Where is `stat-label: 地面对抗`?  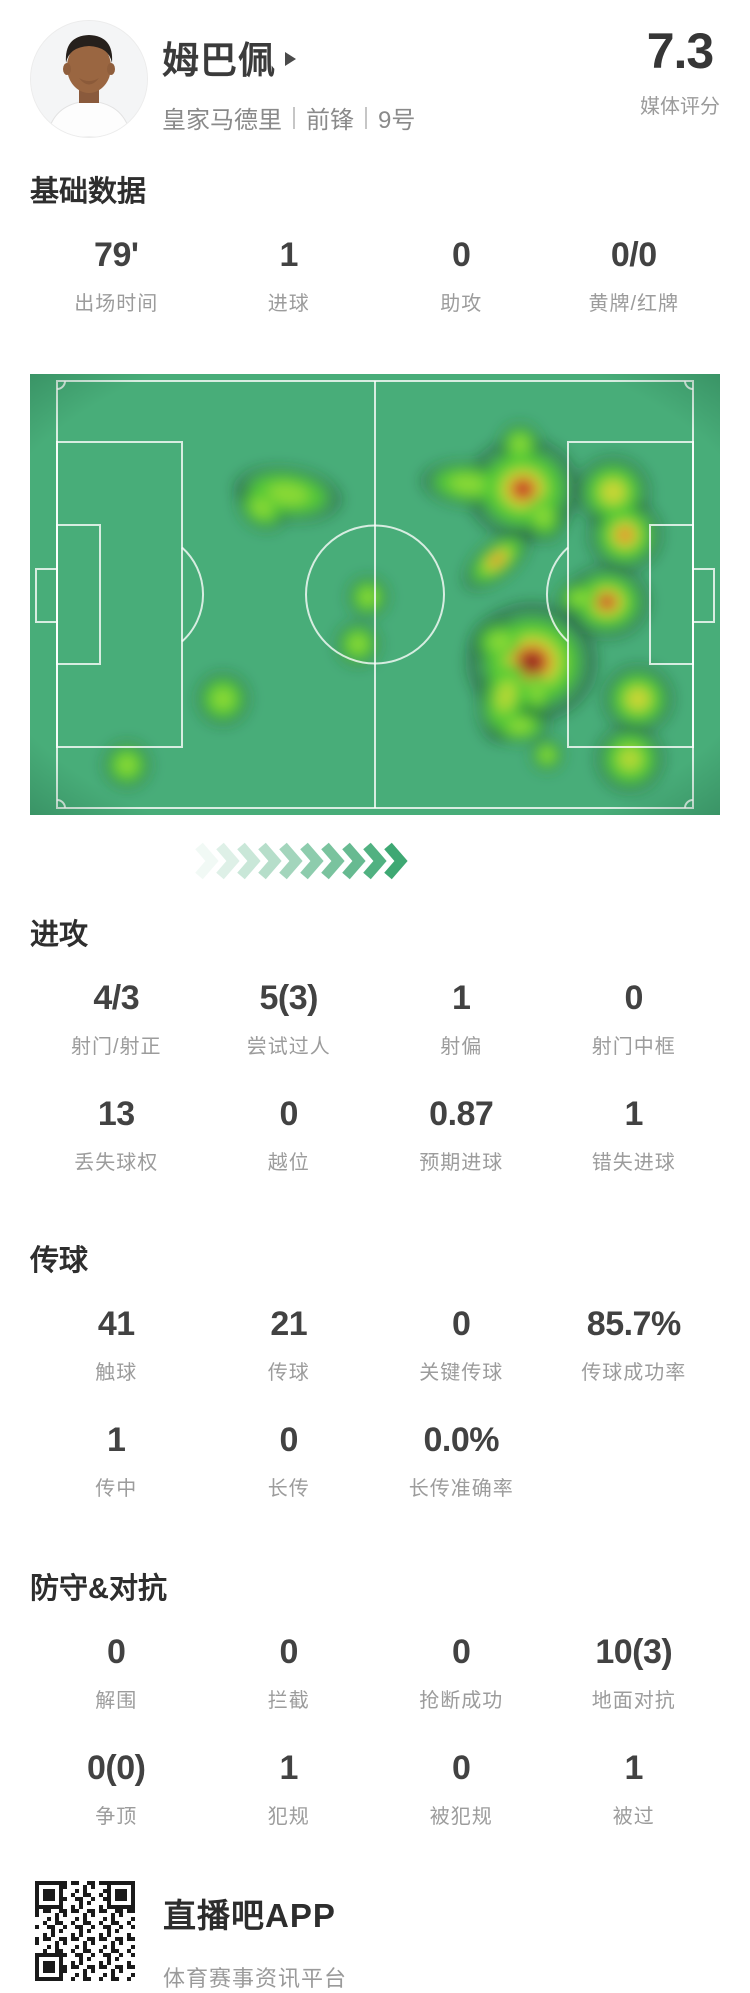
stat-label: 地面对抗 is located at coordinates (633, 1701).